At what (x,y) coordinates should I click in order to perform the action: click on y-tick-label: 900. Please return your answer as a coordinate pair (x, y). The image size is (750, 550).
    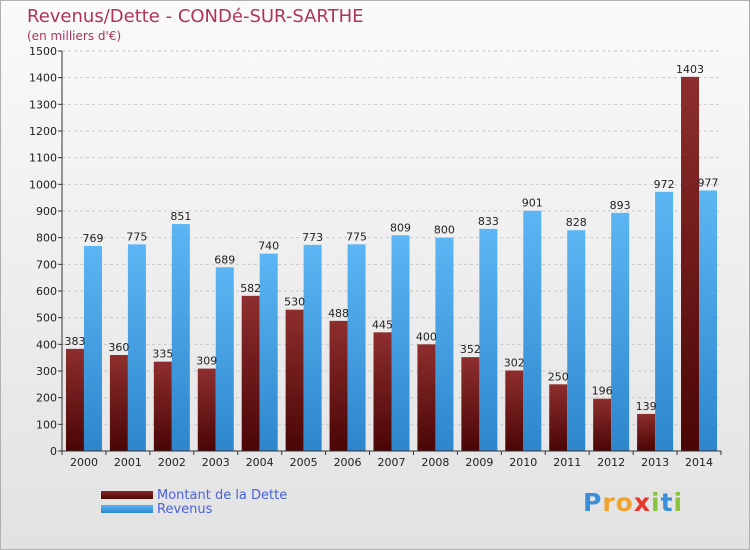
    Looking at the image, I should click on (46, 211).